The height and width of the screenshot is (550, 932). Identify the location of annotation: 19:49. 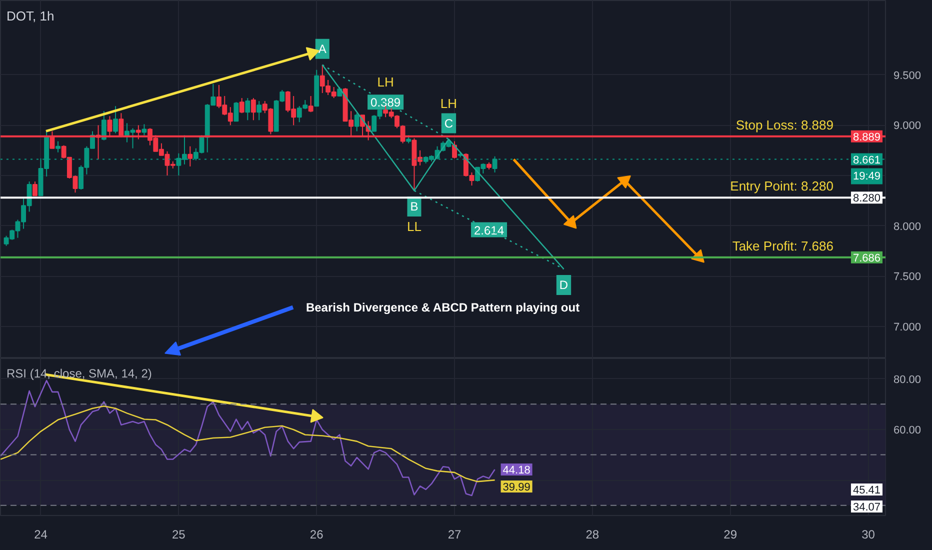
(866, 176).